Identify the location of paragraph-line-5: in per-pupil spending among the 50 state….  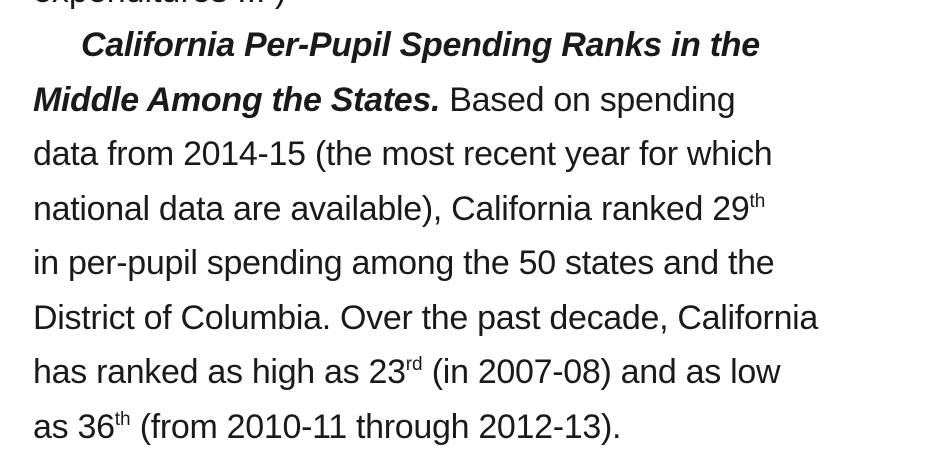
(404, 263).